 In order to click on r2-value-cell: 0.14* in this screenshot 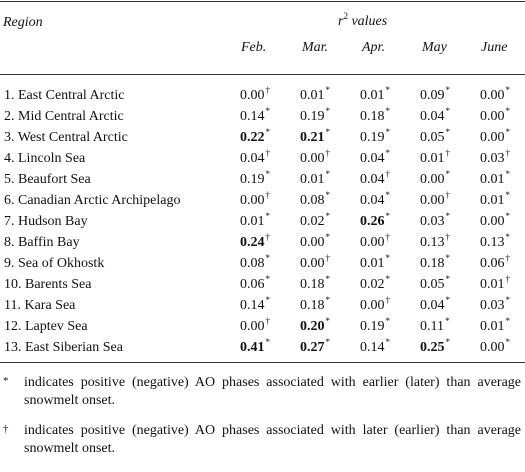, I will do `click(255, 304)`.